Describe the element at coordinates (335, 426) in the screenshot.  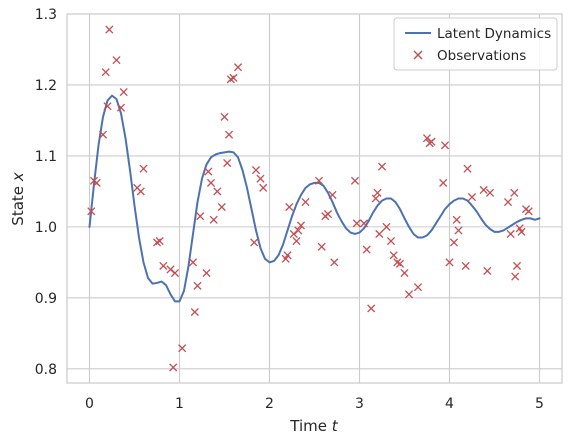
I see `x-axis-label-var: t` at that location.